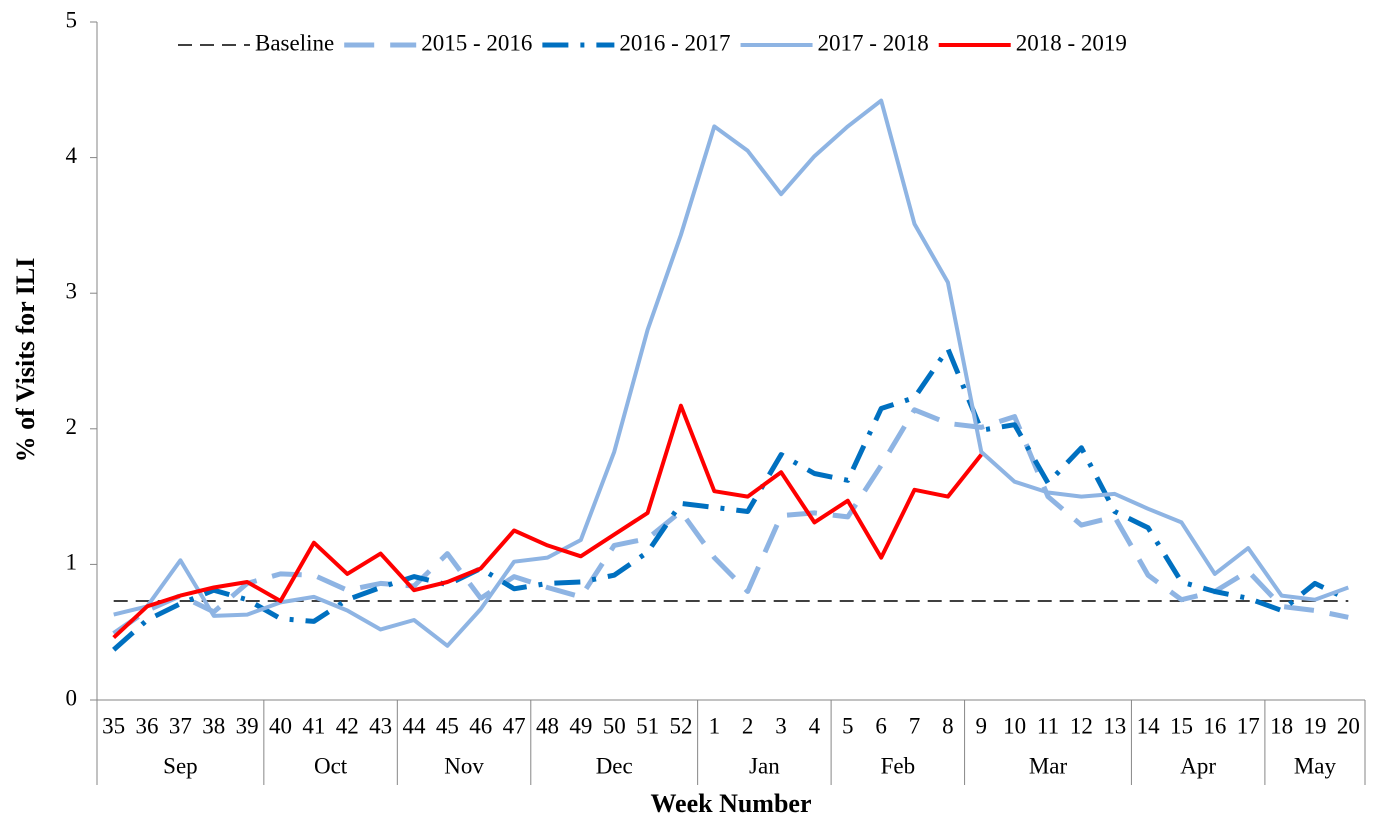 The width and height of the screenshot is (1380, 821). I want to click on month-label: Sep, so click(180, 765).